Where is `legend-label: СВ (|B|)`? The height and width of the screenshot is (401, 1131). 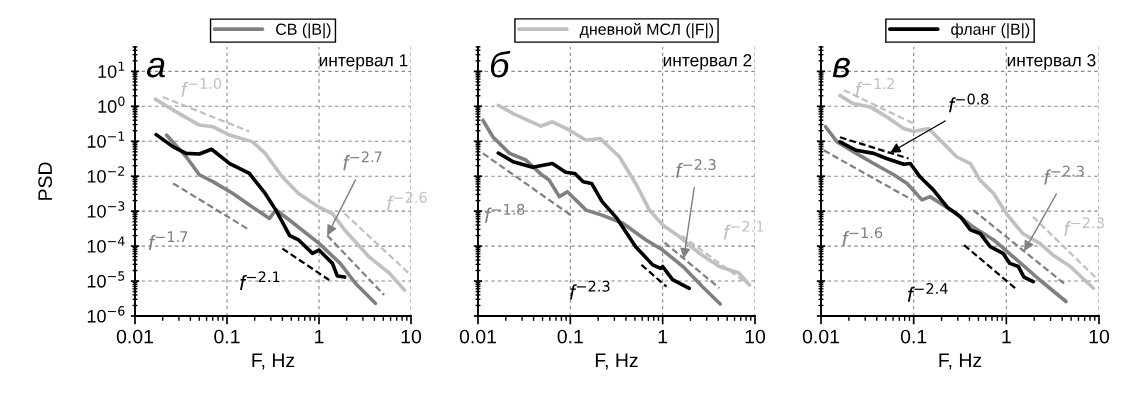
legend-label: СВ (|B|) is located at coordinates (303, 31).